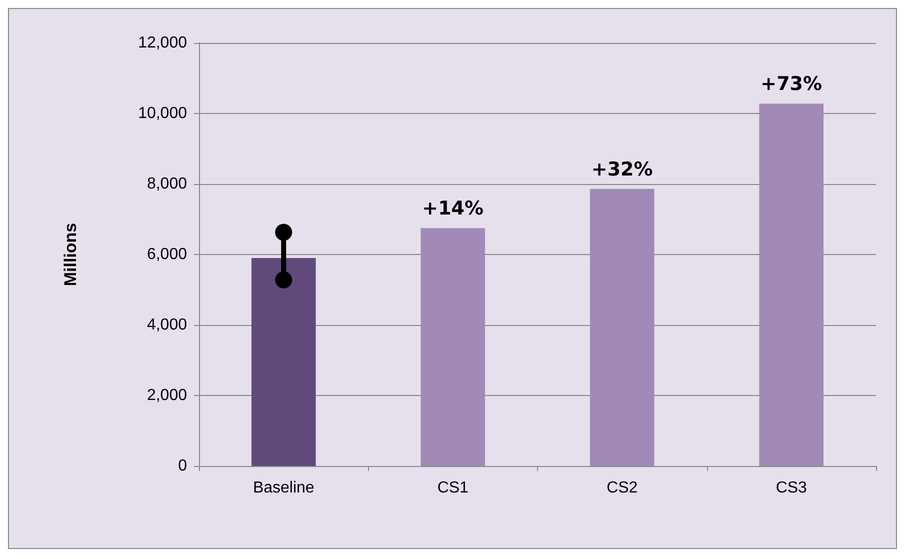  I want to click on y-axis-title: Millions, so click(70, 254).